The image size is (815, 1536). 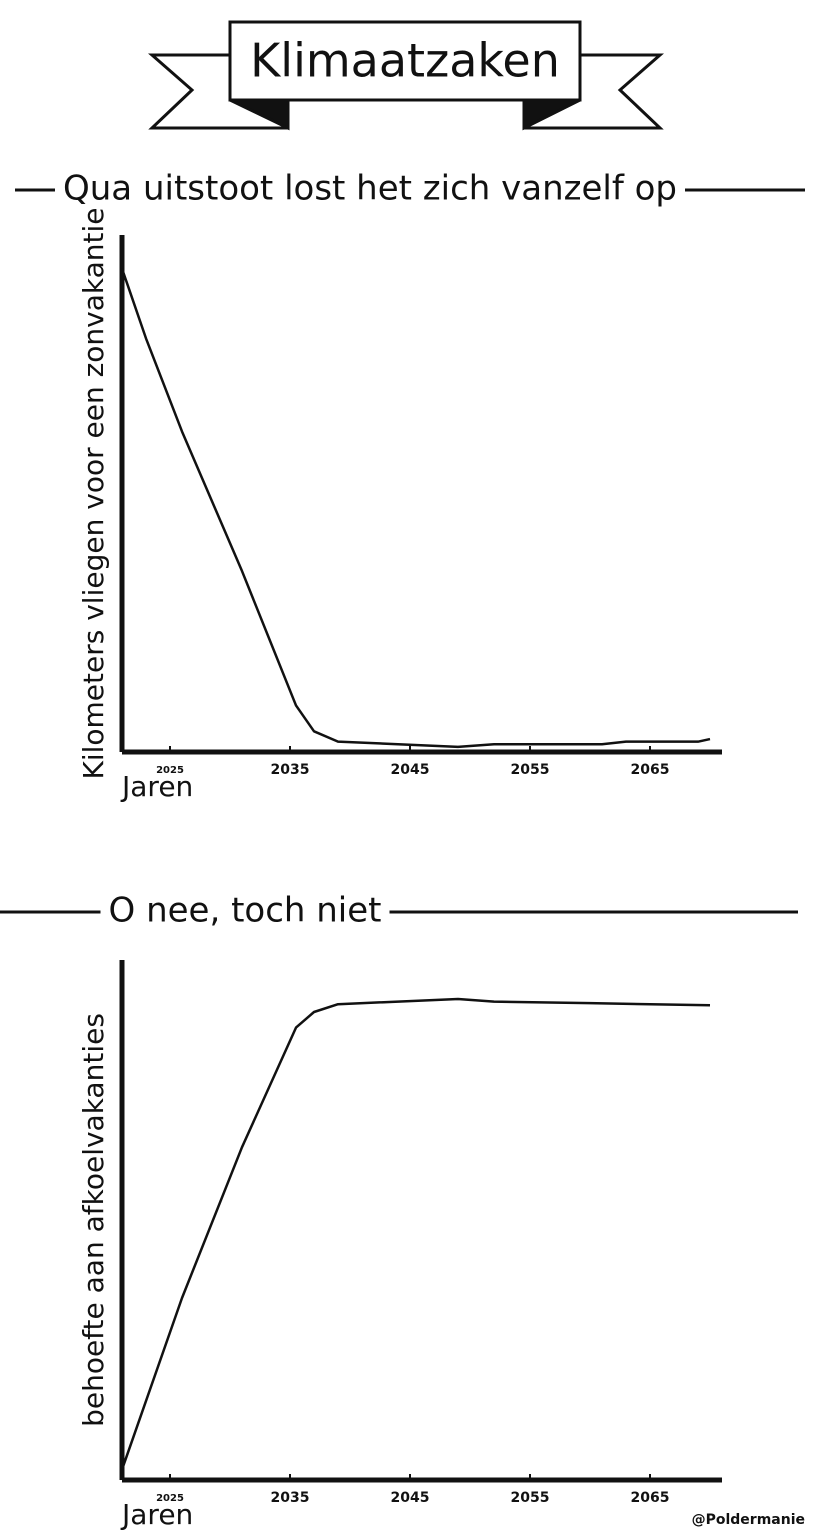 I want to click on chart-title: O nee, toch niet, so click(x=245, y=911).